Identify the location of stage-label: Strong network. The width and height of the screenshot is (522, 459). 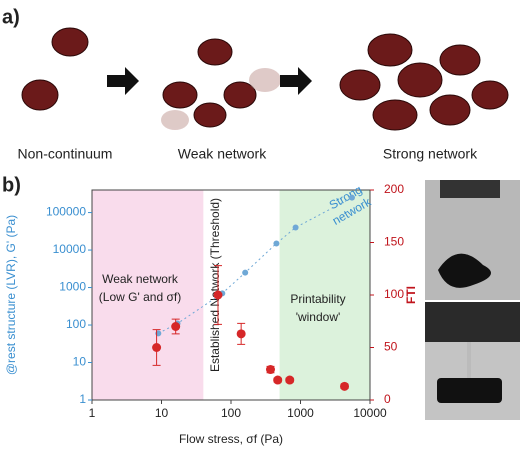
(430, 154).